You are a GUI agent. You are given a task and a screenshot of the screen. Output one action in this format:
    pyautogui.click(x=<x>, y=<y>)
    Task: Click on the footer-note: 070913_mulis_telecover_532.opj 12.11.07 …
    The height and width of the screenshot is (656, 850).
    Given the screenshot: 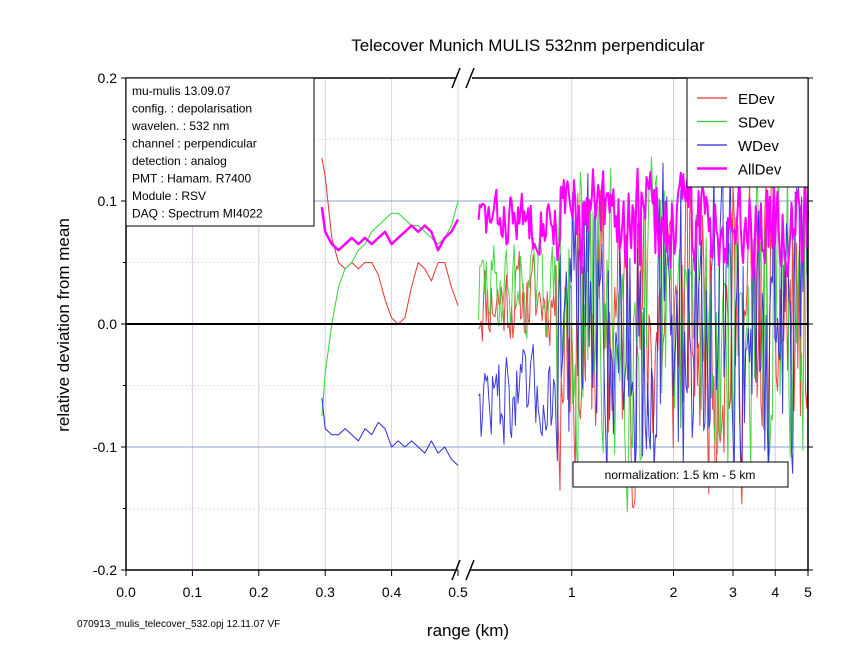 What is the action you would take?
    pyautogui.click(x=178, y=624)
    